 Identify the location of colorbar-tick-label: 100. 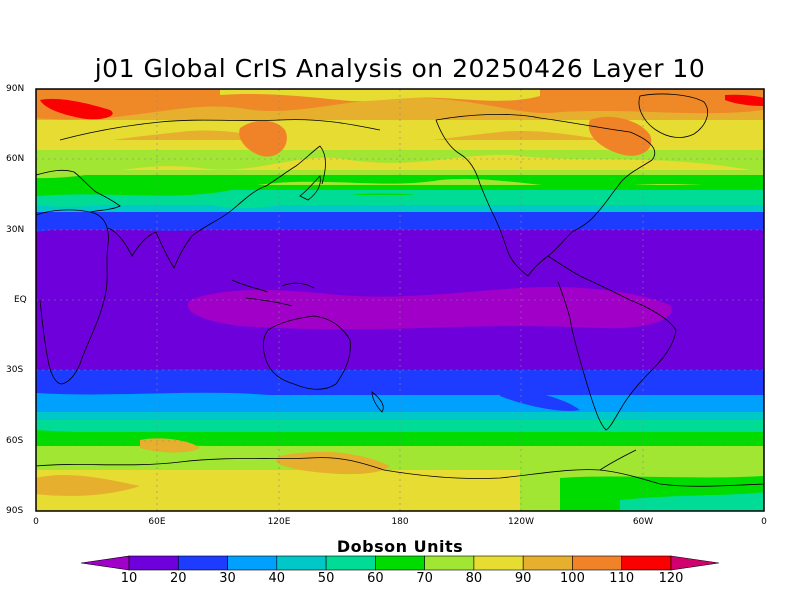
(572, 578).